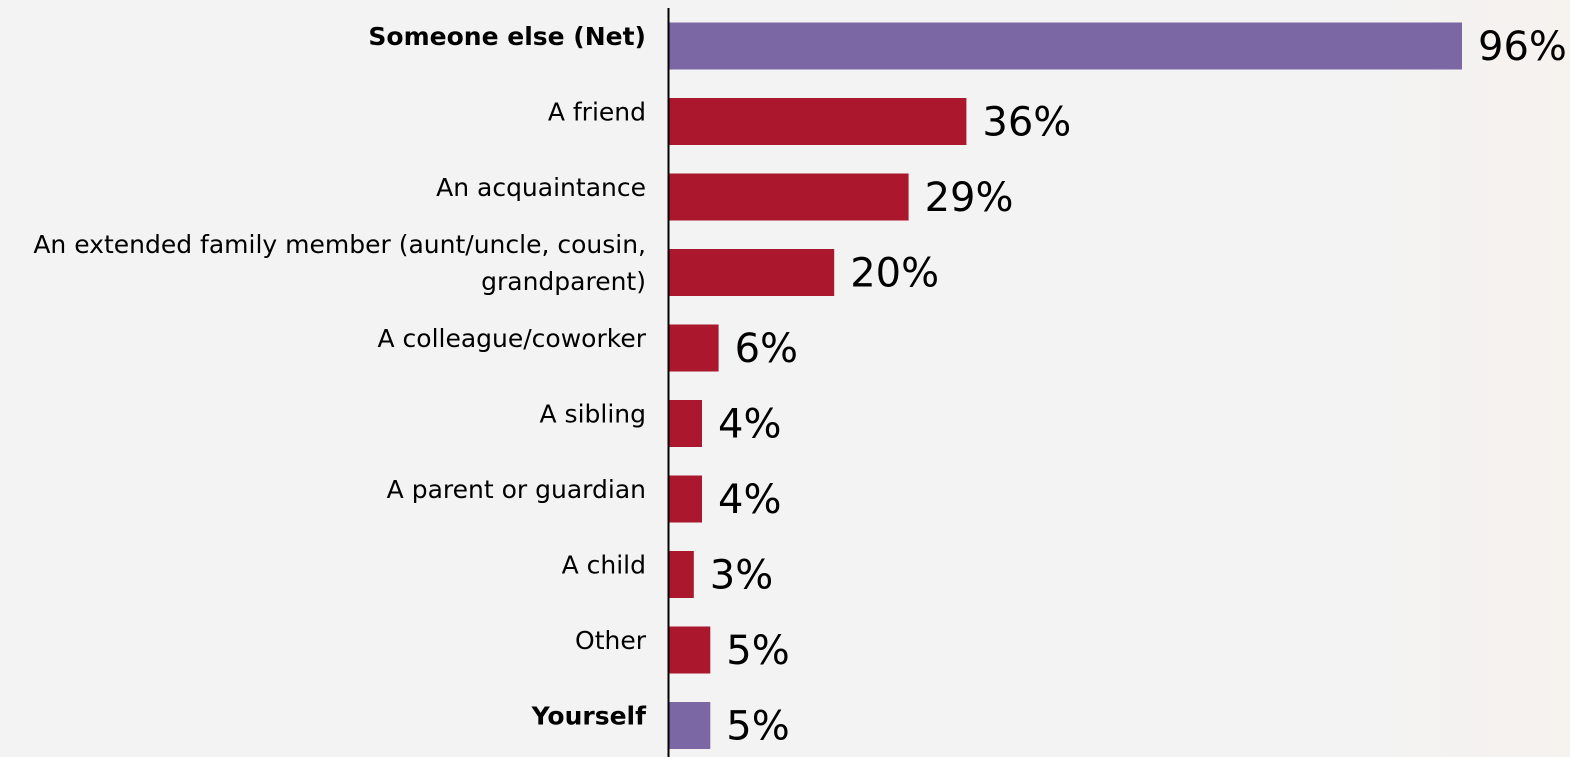  I want to click on category-label-line: A colleague/coworker, so click(511, 338).